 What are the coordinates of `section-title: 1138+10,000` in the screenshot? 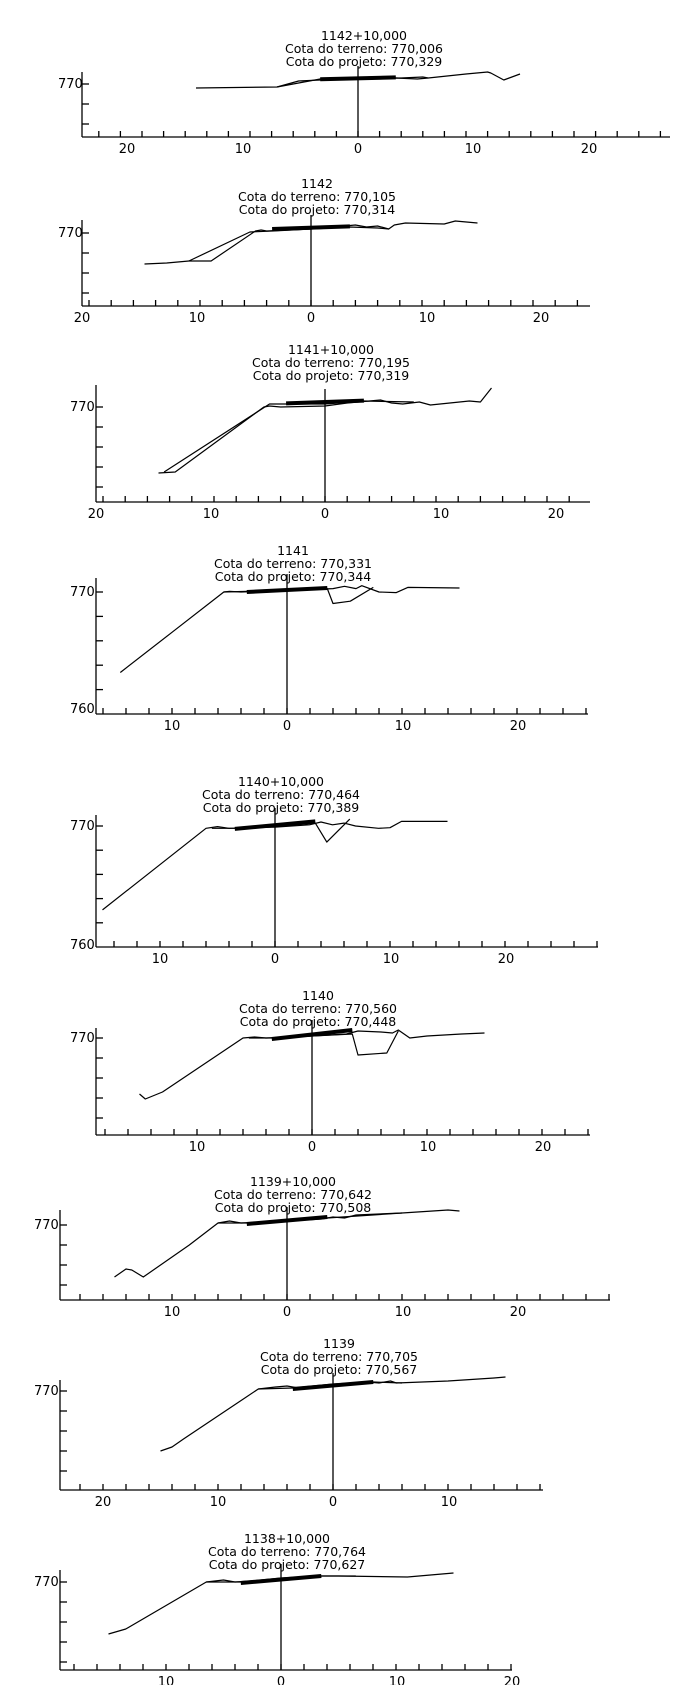 It's located at (287, 1538).